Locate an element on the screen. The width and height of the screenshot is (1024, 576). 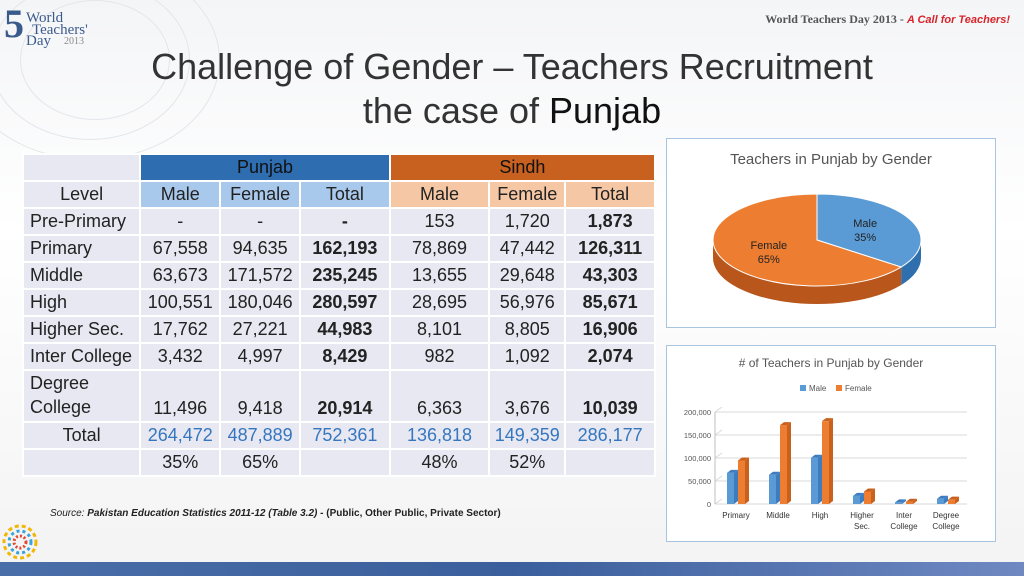
table-cell: 180,046 is located at coordinates (260, 302).